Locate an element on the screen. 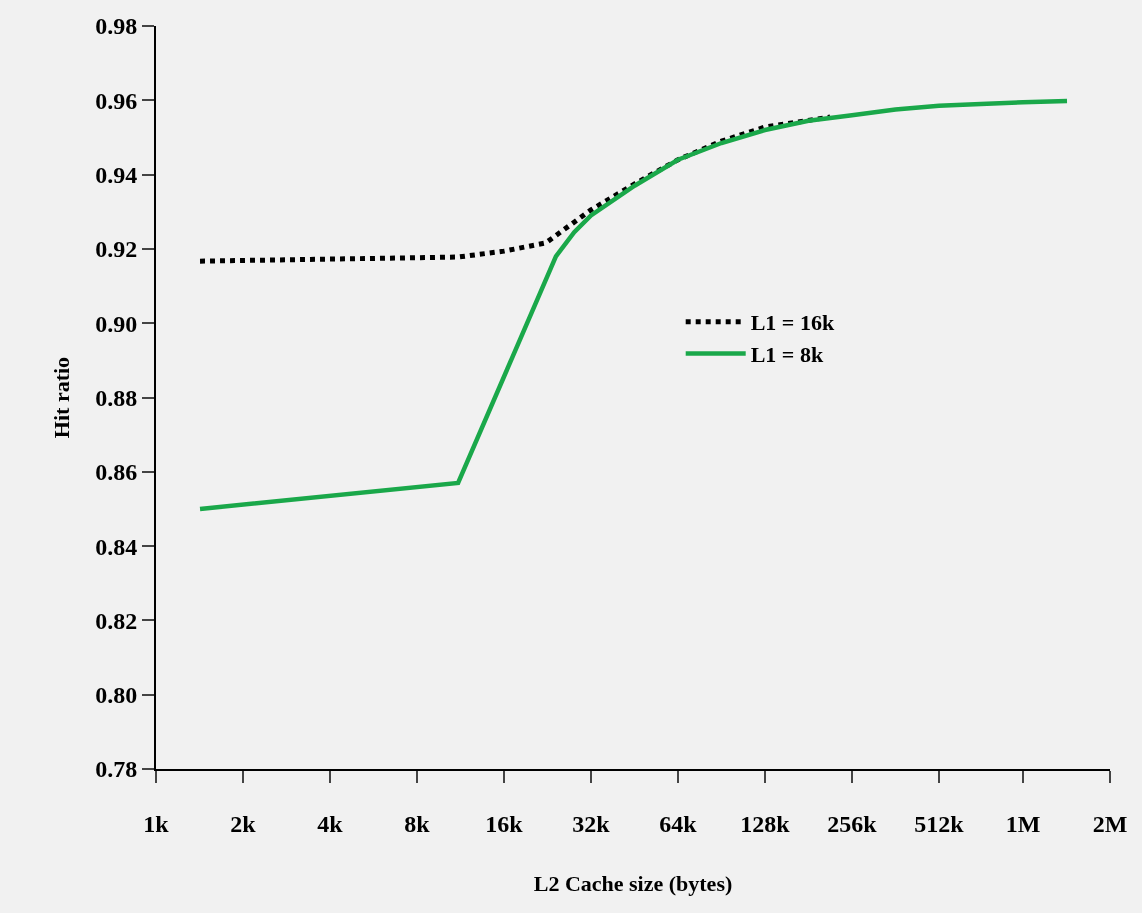 The height and width of the screenshot is (913, 1142). x-tick-label: 2k is located at coordinates (243, 823).